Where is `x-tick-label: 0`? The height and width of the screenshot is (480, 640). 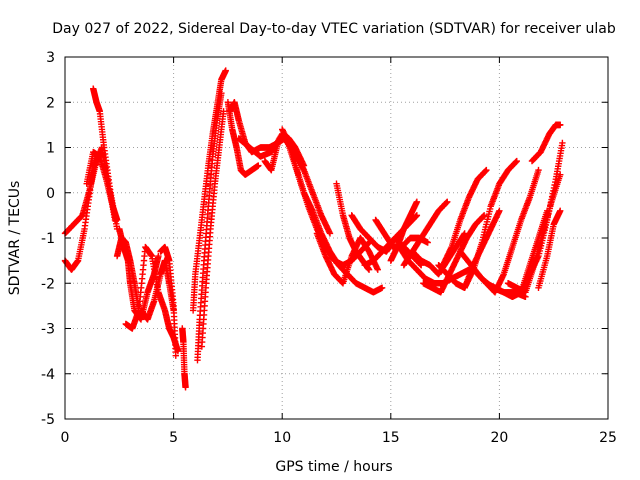 x-tick-label: 0 is located at coordinates (65, 438).